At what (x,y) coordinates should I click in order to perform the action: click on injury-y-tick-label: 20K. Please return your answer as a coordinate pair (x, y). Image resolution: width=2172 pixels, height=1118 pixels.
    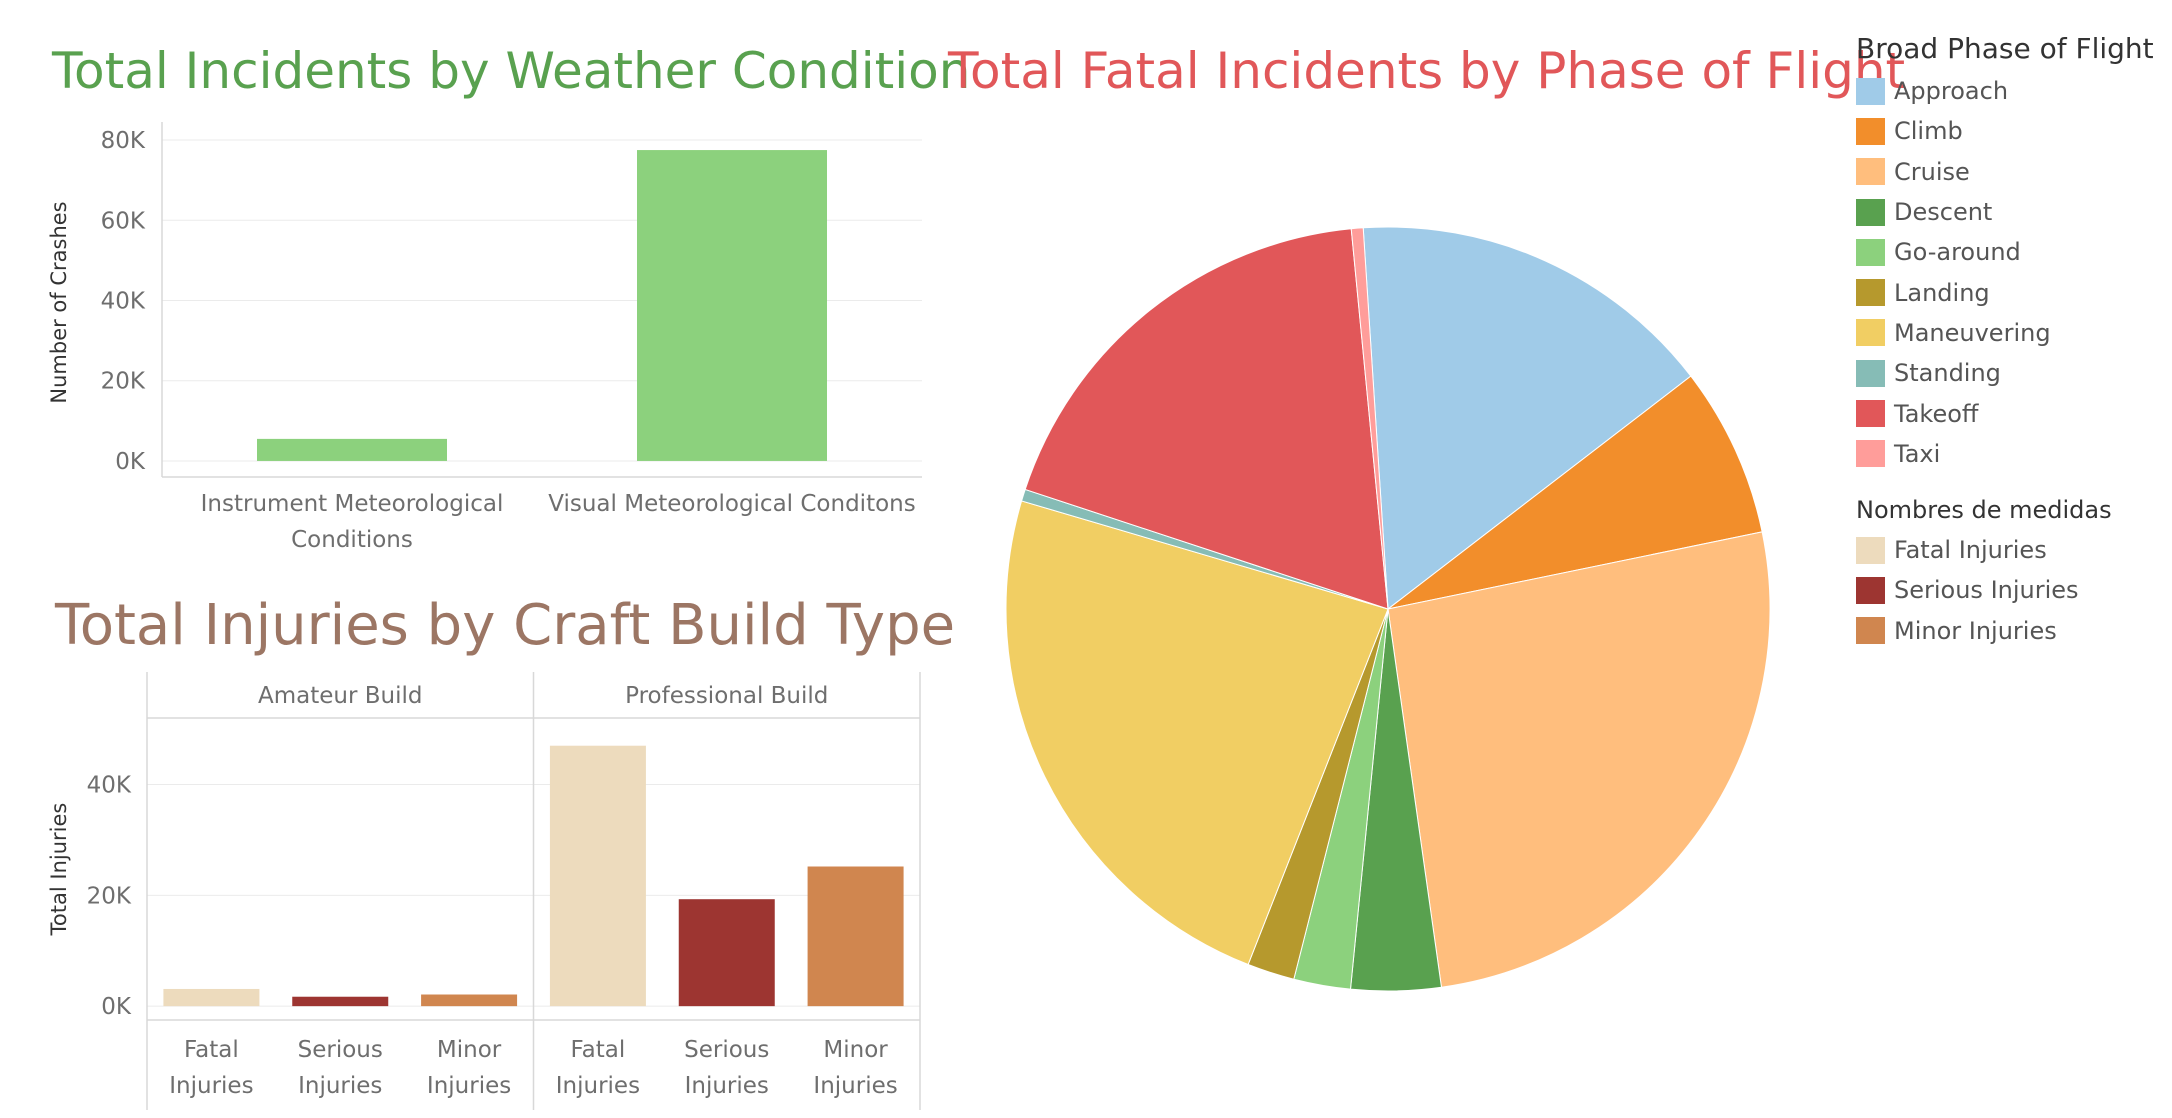
    Looking at the image, I should click on (109, 896).